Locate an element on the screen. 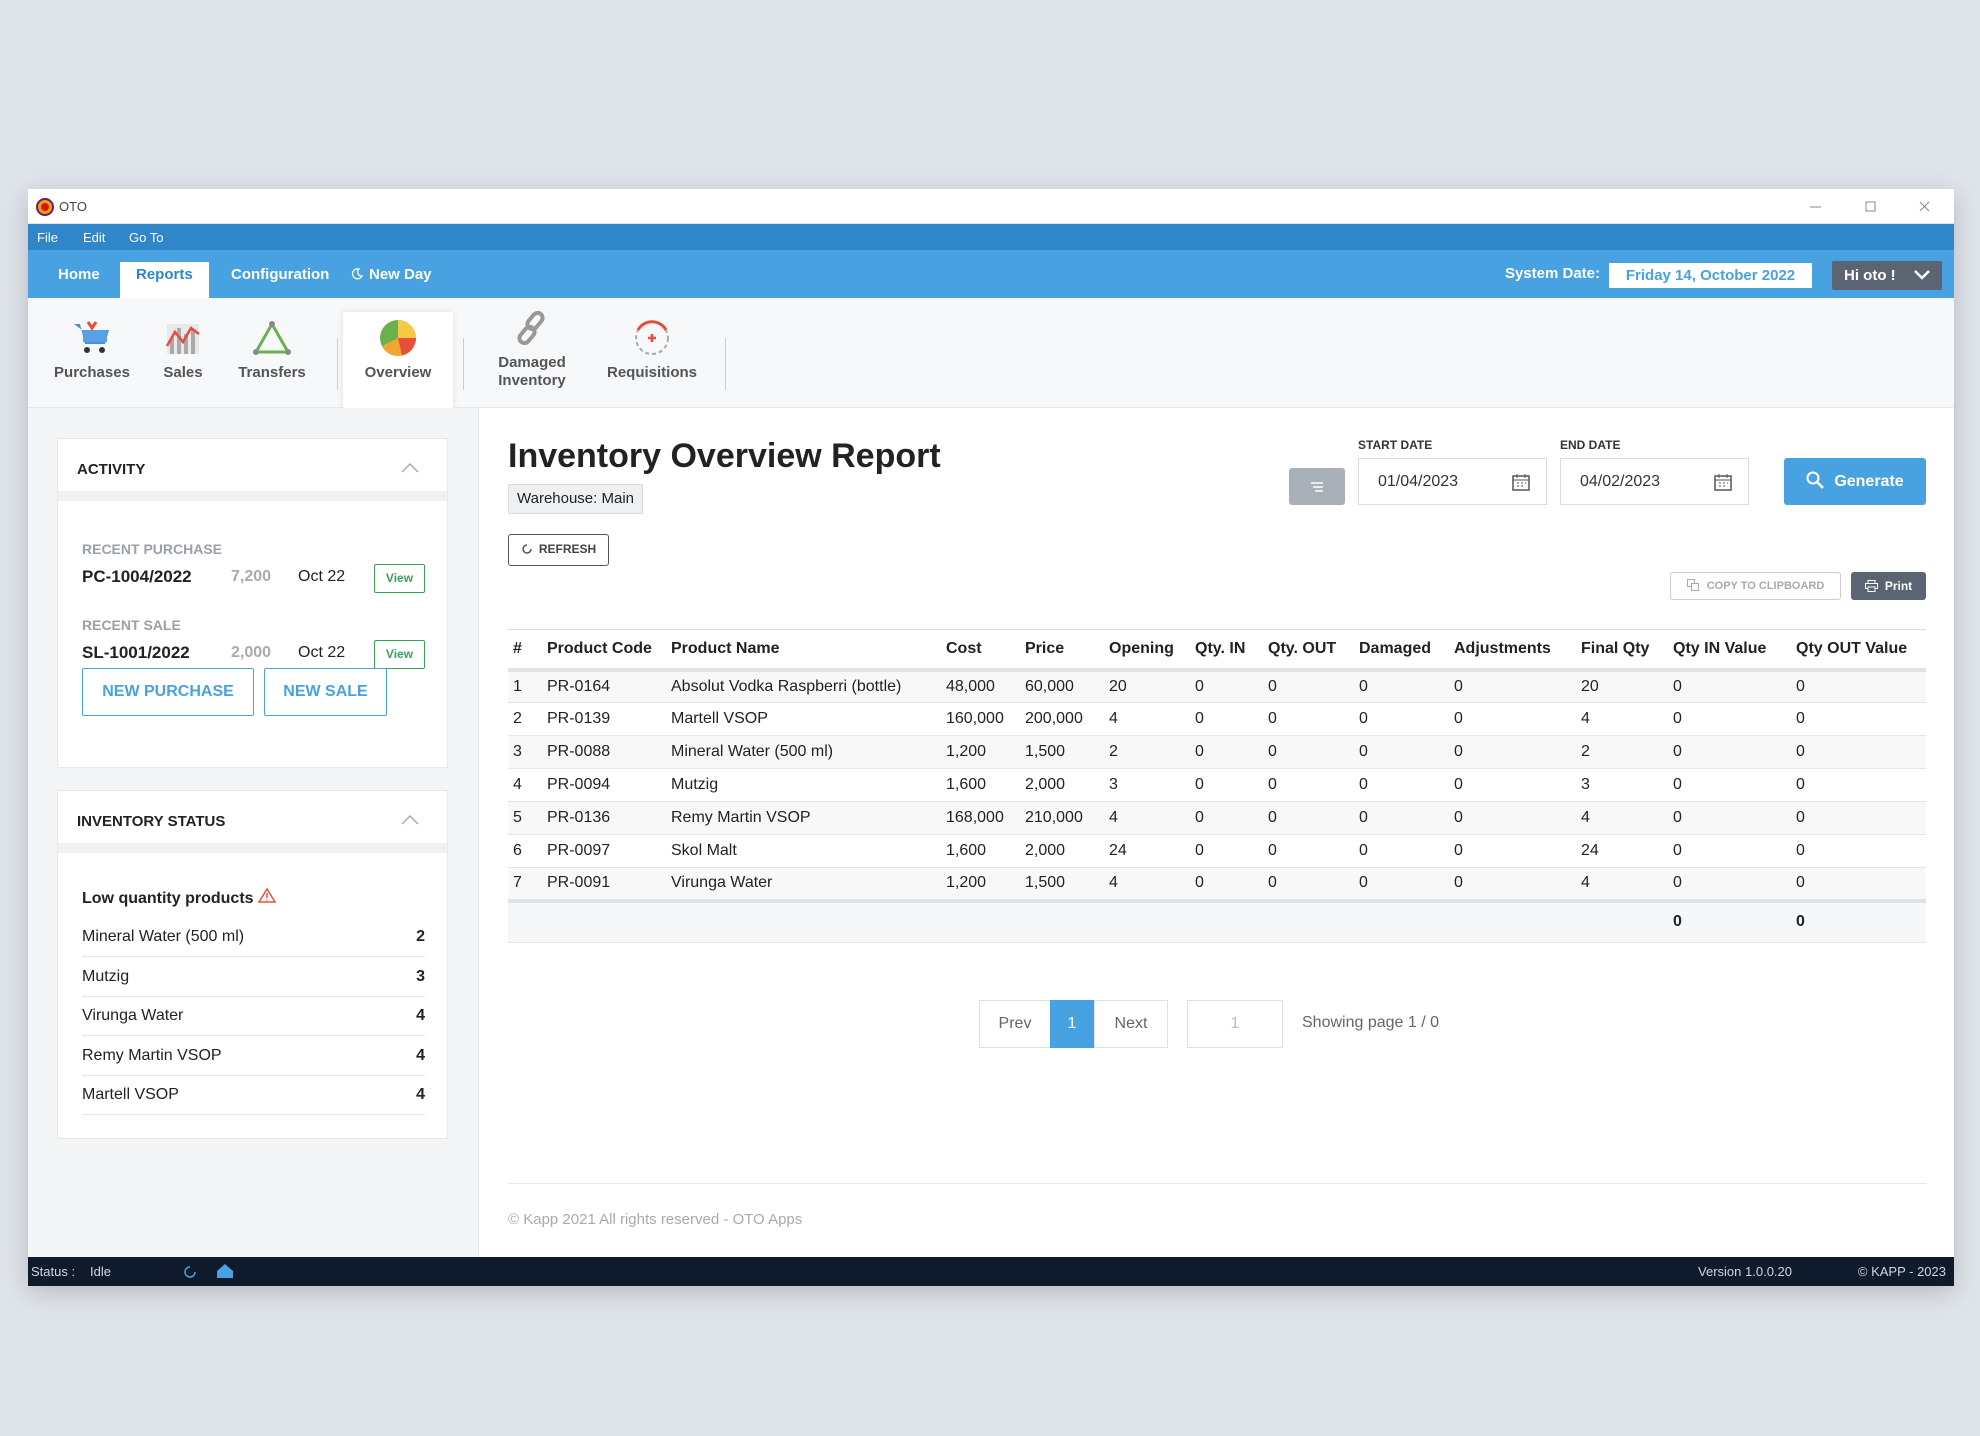 This screenshot has width=1980, height=1436. purchase-code: PC-1004/2022 is located at coordinates (137, 576).